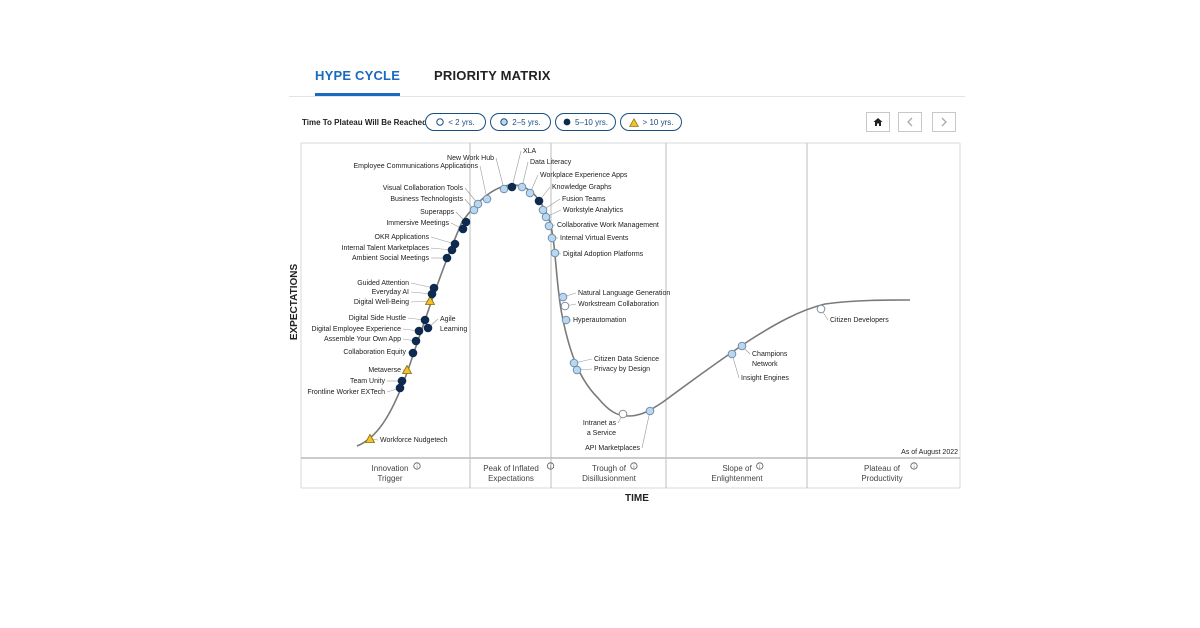 The height and width of the screenshot is (628, 1200). Describe the element at coordinates (609, 478) in the screenshot. I see `phase-label: Disillusionment` at that location.